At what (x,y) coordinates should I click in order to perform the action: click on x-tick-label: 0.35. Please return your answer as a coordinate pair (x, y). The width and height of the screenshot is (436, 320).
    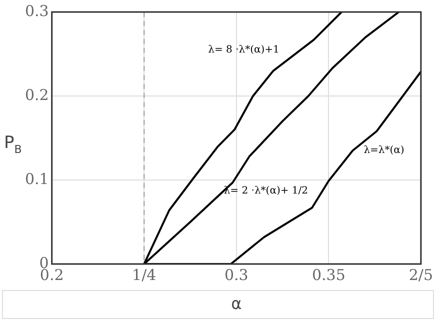
    Looking at the image, I should click on (329, 275).